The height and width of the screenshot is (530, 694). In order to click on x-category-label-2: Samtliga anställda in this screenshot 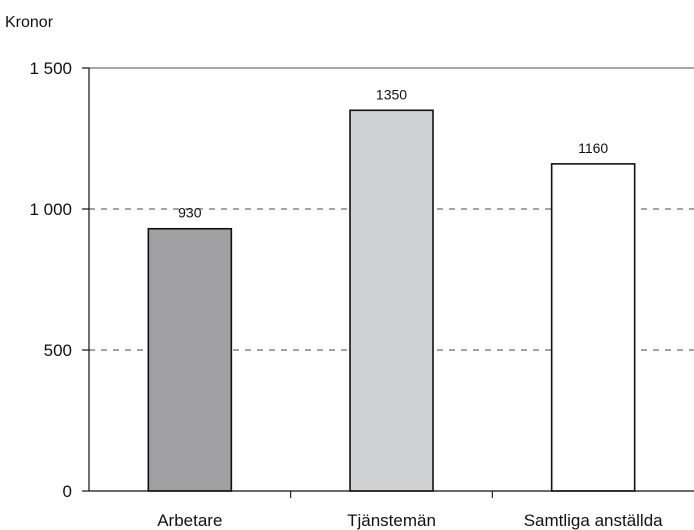, I will do `click(593, 520)`.